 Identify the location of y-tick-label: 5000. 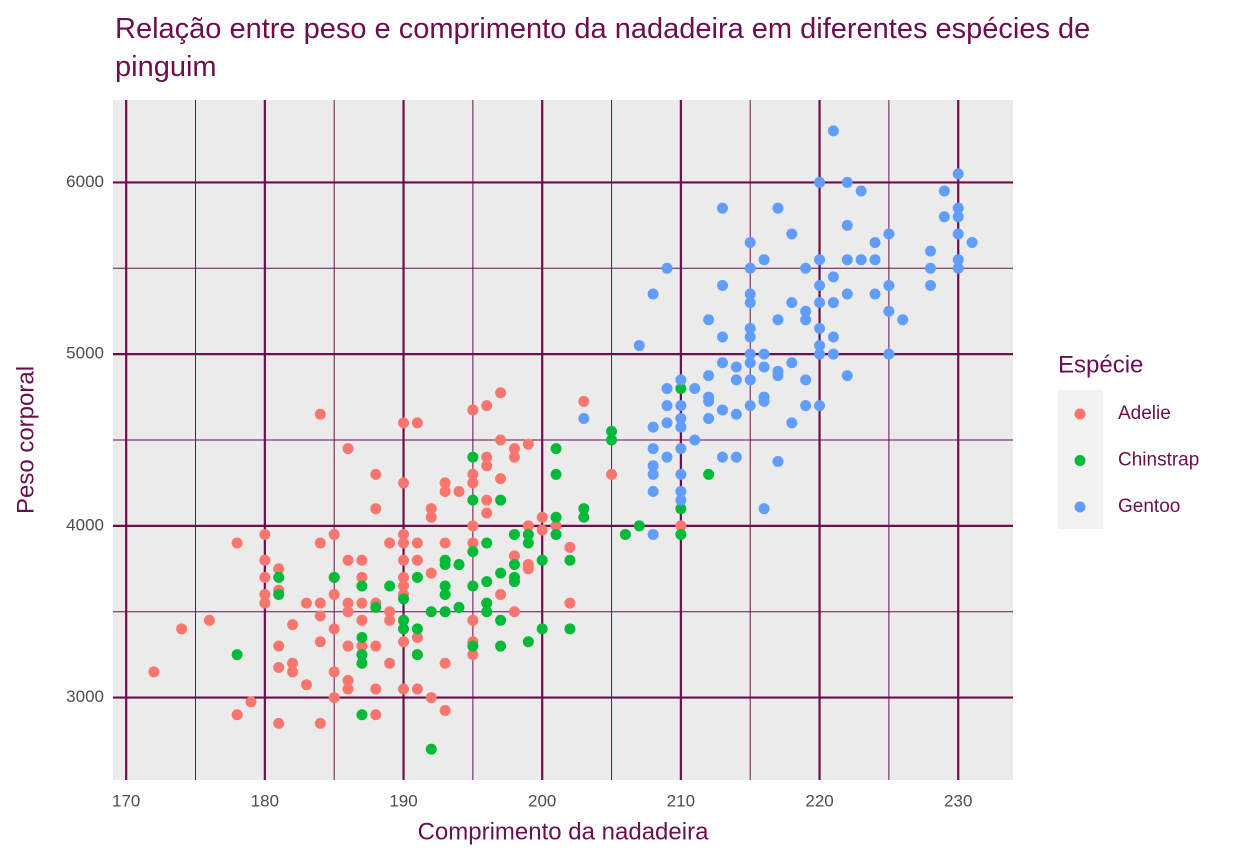
(85, 353).